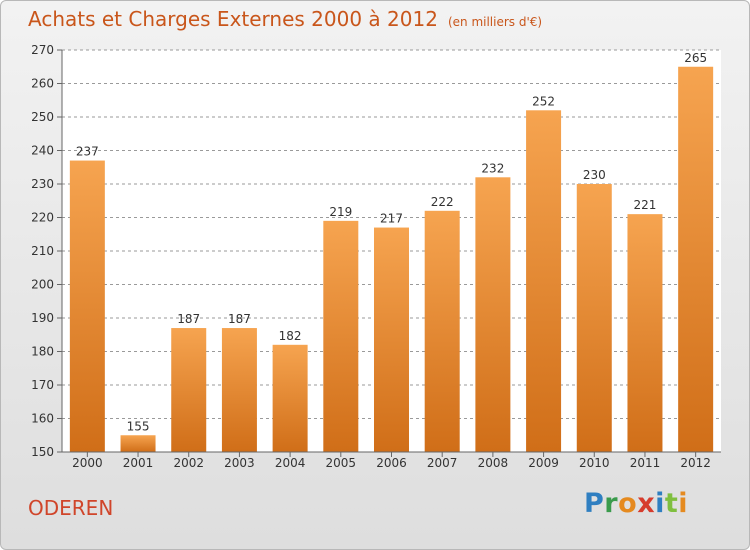 Image resolution: width=750 pixels, height=550 pixels. What do you see at coordinates (42, 50) in the screenshot?
I see `y-tick-label: 270` at bounding box center [42, 50].